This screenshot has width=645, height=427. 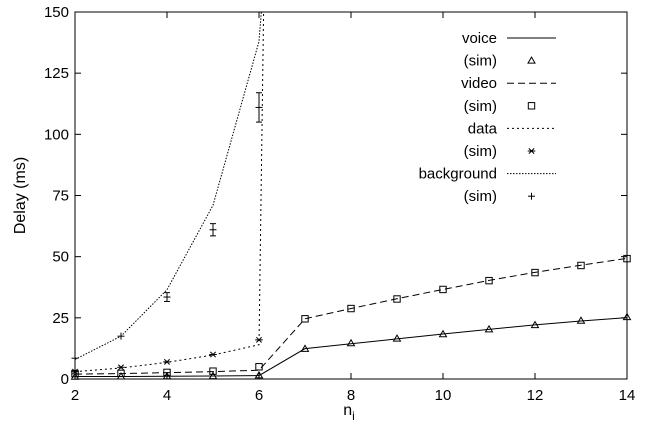 I want to click on legend-marker-voice, so click(x=531, y=60).